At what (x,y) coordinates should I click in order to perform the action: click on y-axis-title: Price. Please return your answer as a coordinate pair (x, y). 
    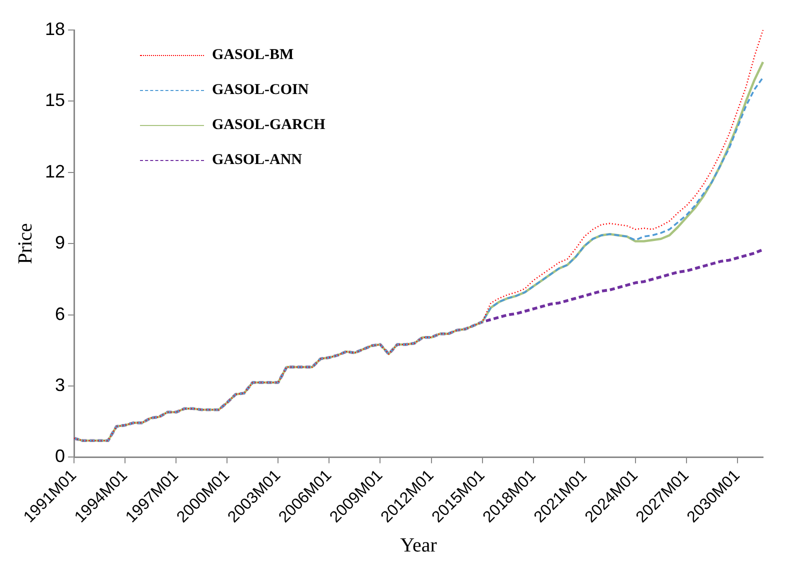
    Looking at the image, I should click on (25, 243).